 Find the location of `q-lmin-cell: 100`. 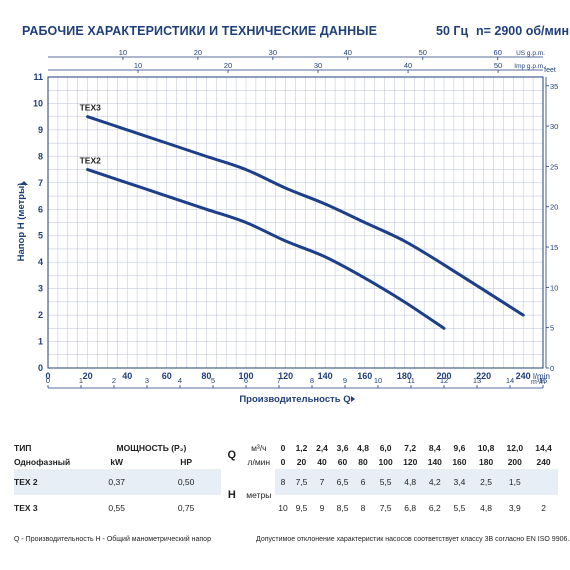

q-lmin-cell: 100 is located at coordinates (385, 462).